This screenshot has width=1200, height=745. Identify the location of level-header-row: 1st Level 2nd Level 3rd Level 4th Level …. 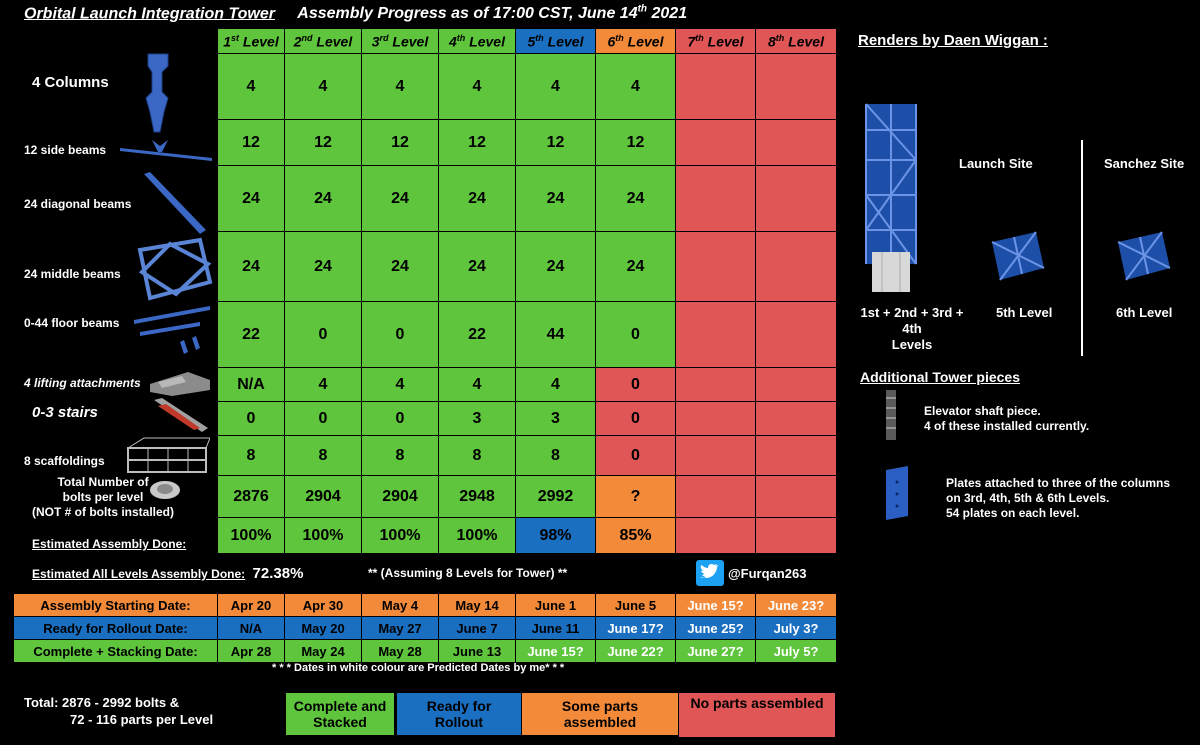
(527, 41).